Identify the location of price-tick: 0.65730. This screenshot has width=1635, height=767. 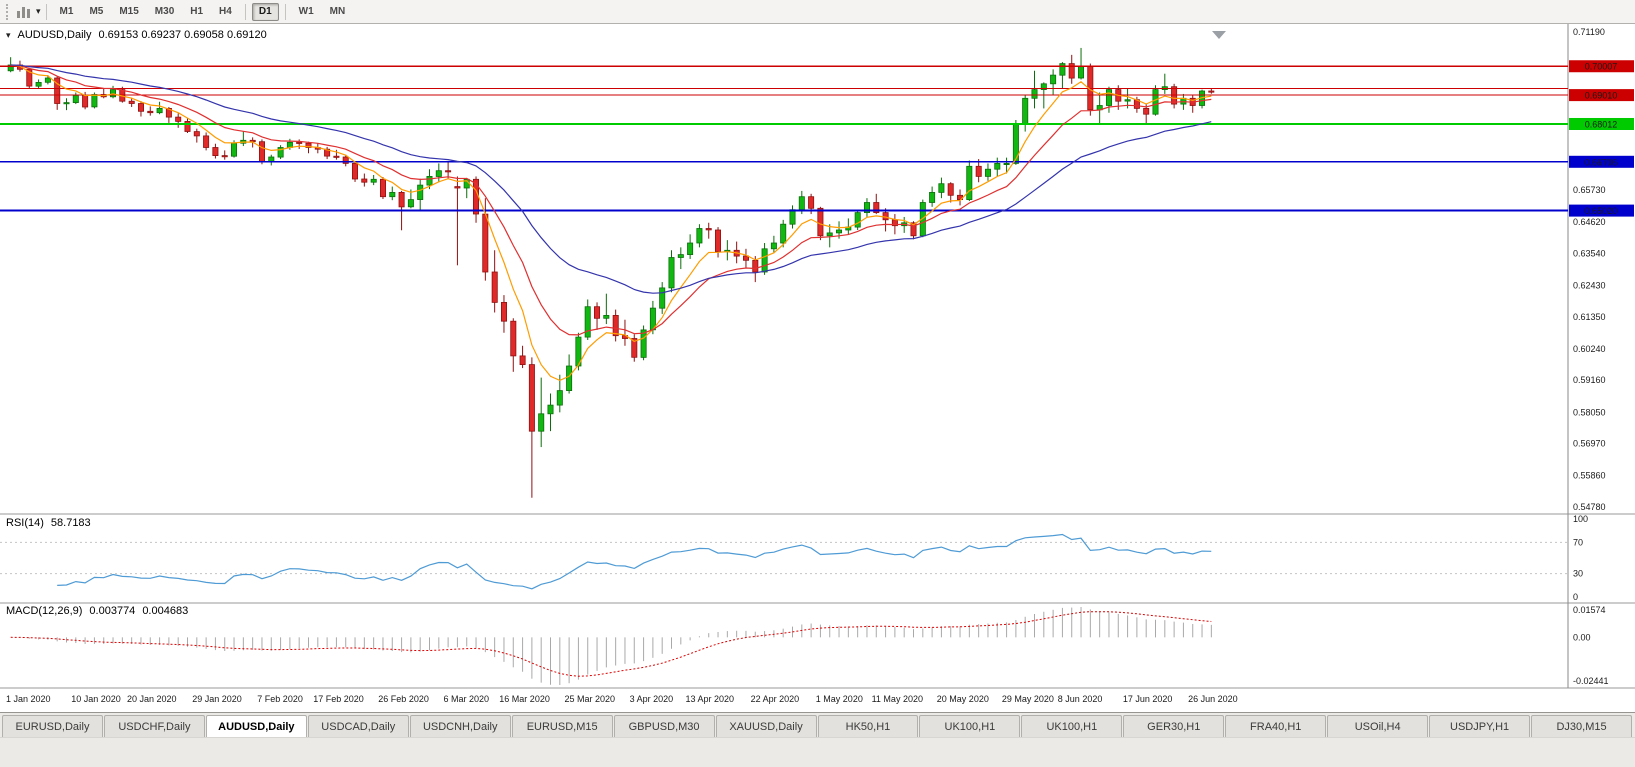
(1589, 190).